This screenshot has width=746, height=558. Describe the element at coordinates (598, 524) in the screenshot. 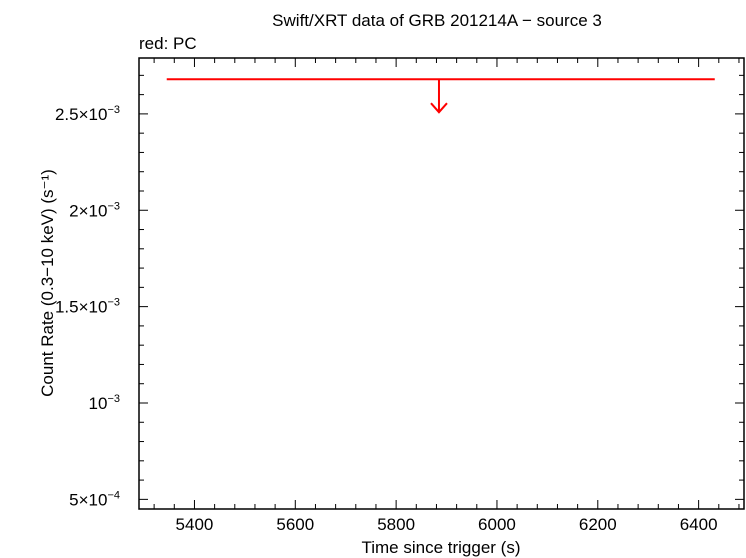

I see `x-tick-label: 6200` at that location.